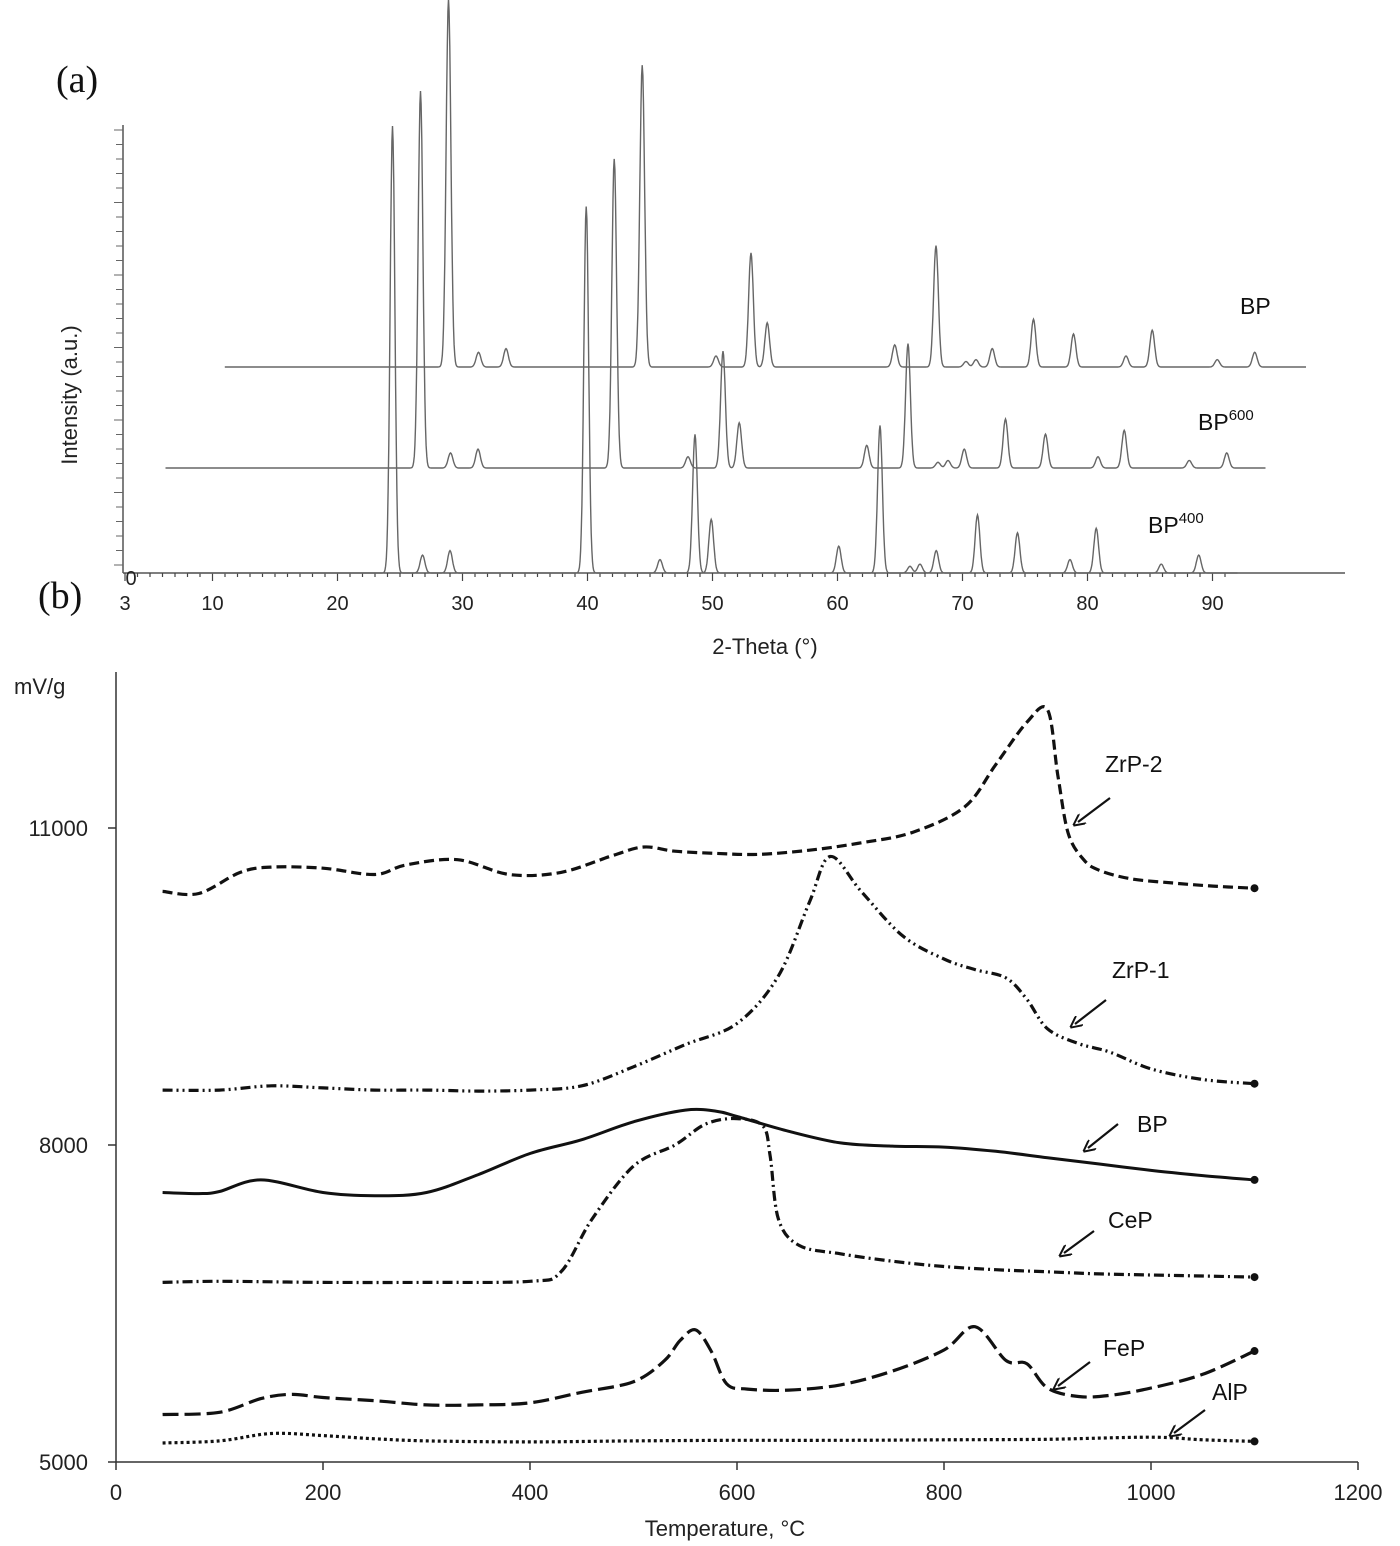 The image size is (1400, 1546). Describe the element at coordinates (1130, 1220) in the screenshot. I see `dta-series-label-cep: CeP` at that location.